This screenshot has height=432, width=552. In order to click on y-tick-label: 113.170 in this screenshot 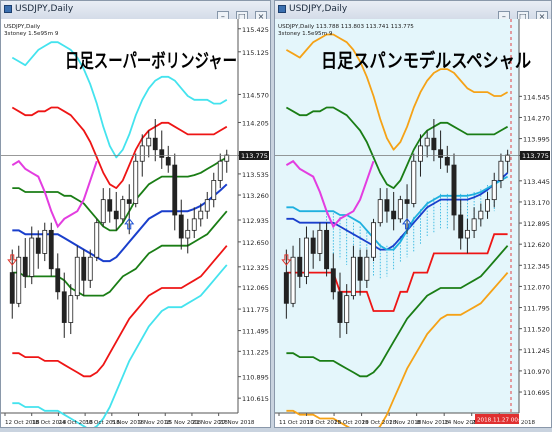, I will do `click(536, 203)`.